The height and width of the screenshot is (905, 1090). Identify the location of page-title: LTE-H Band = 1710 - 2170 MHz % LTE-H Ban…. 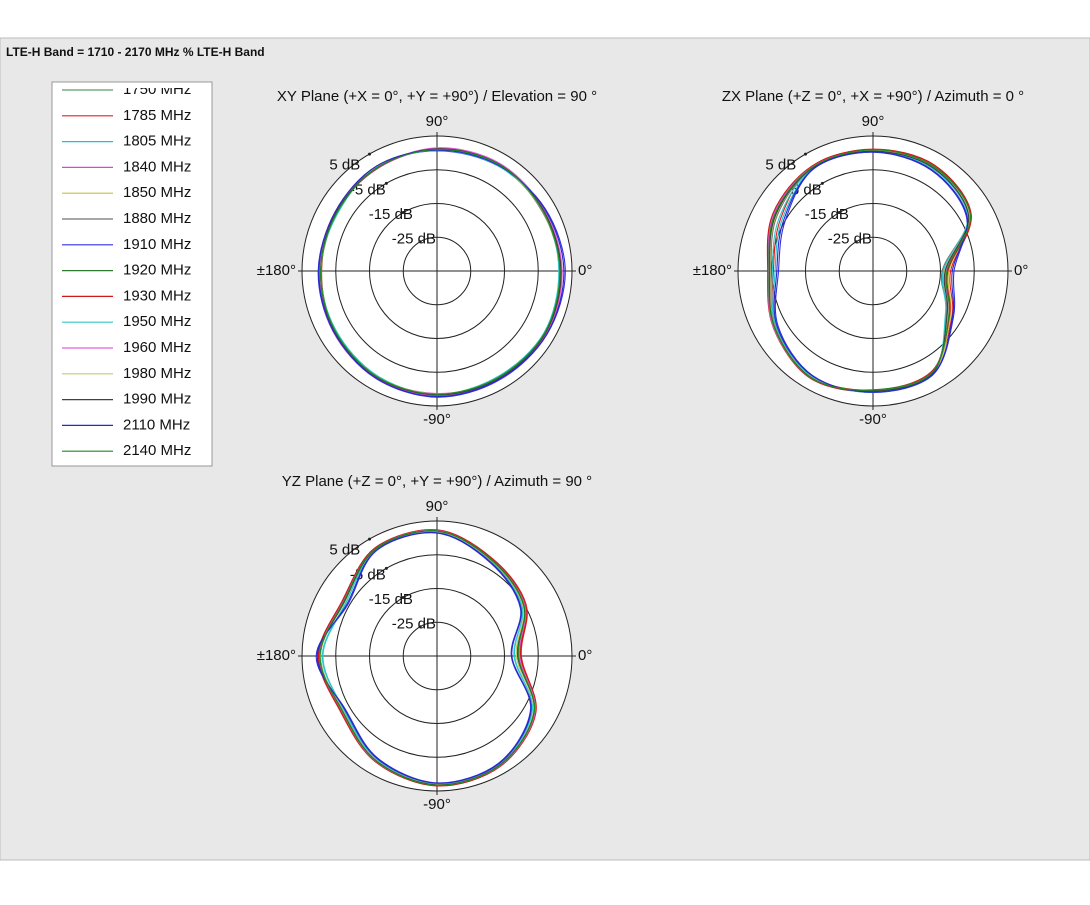
(135, 52).